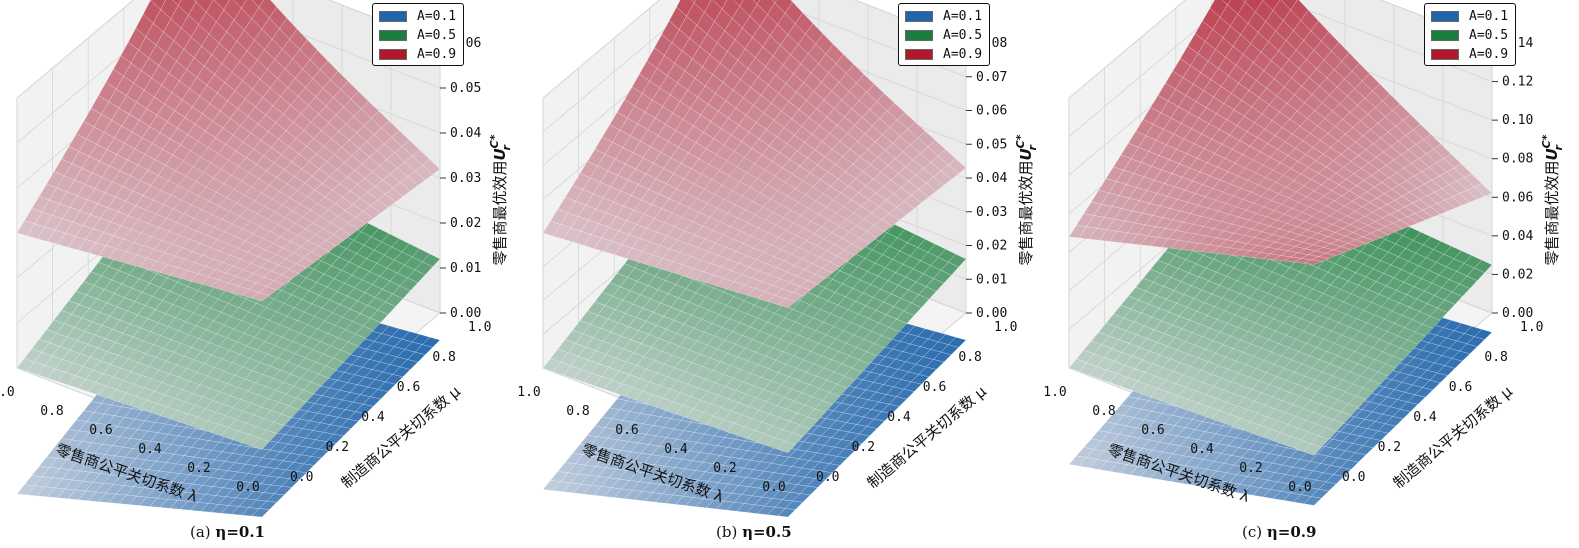 Image resolution: width=1579 pixels, height=548 pixels. I want to click on z-tick-label: 0.12, so click(1517, 82).